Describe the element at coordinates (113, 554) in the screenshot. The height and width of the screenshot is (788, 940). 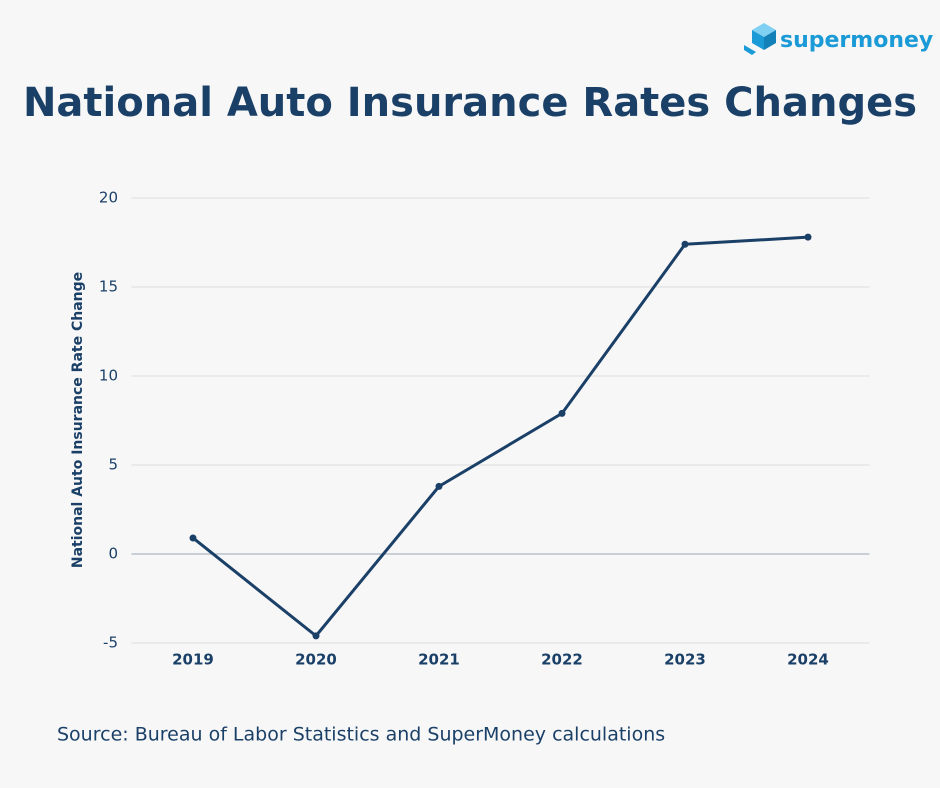
I see `y-tick-label: 0` at that location.